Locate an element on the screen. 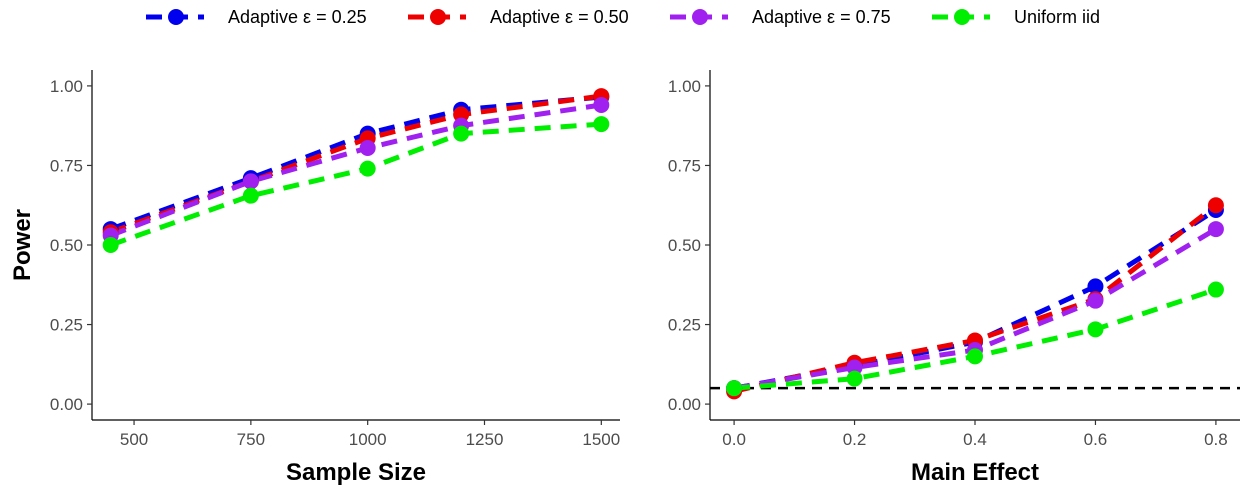  legend-label-3: Uniform iid is located at coordinates (1057, 17).